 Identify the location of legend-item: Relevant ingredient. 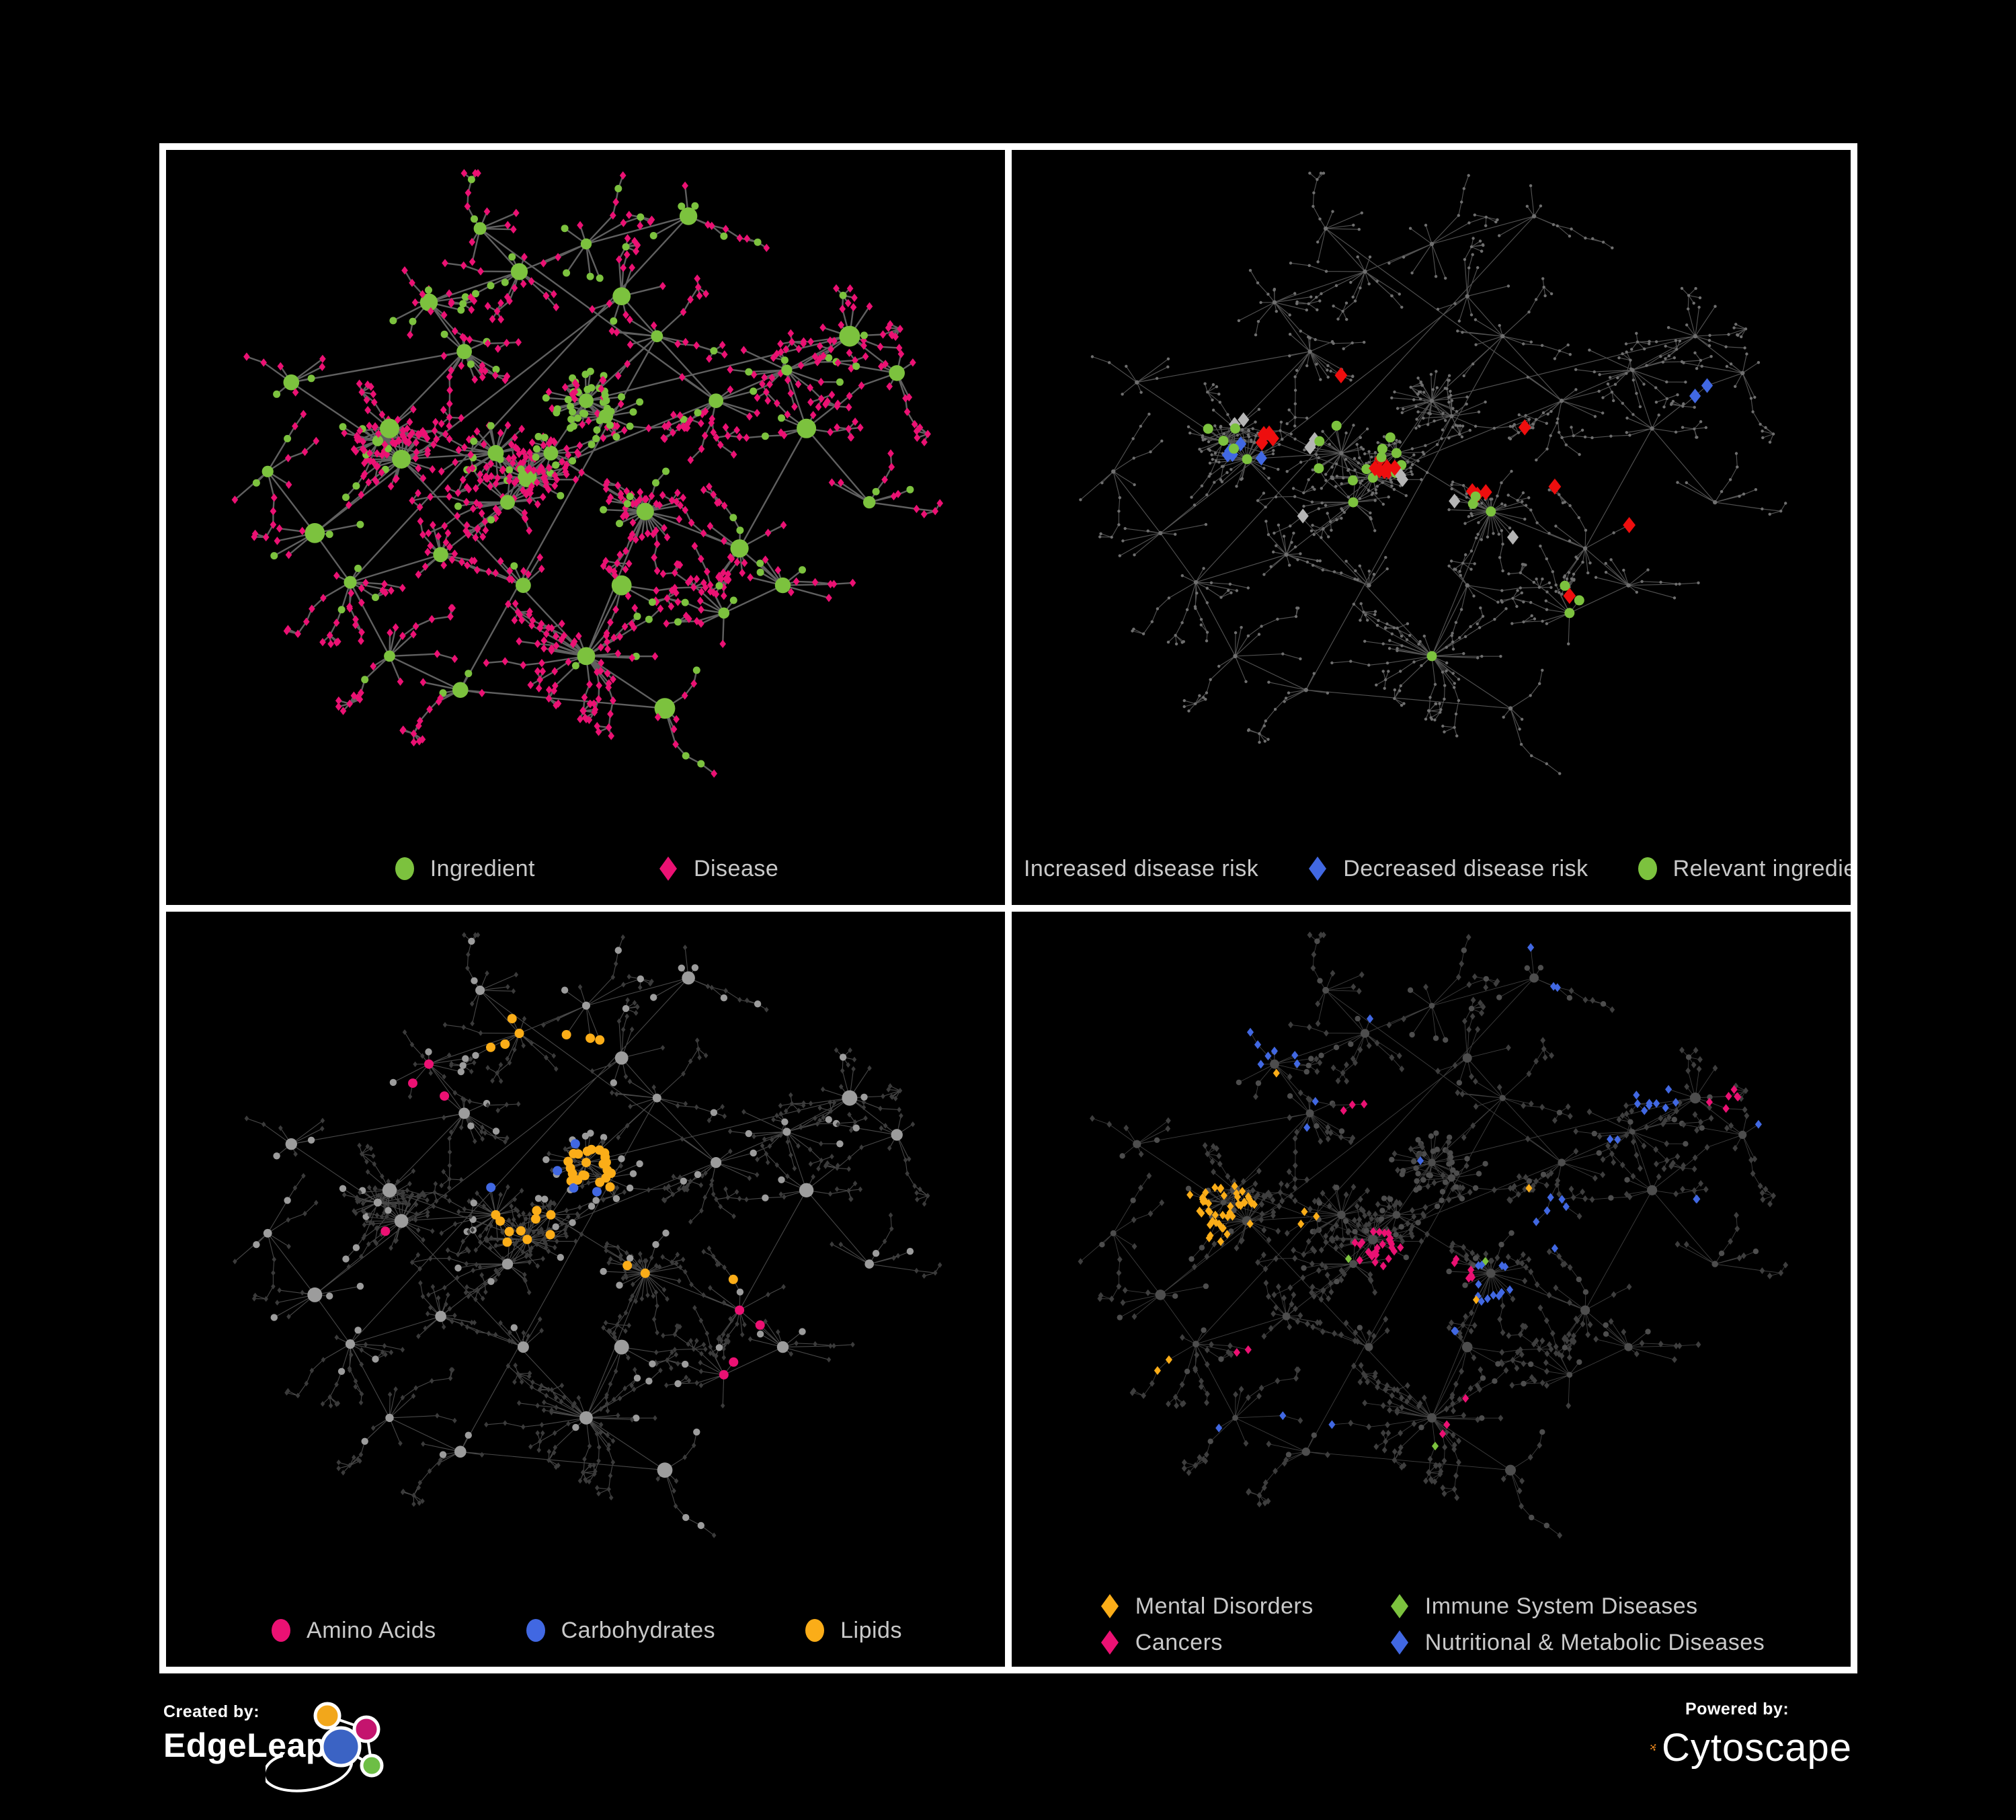
(1743, 868).